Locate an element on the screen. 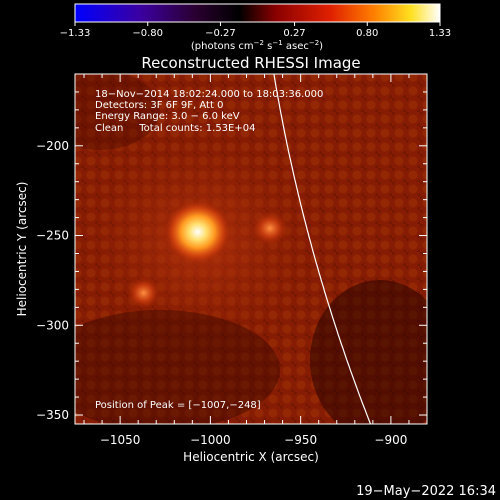 This screenshot has height=500, width=500. emission-sources is located at coordinates (207, 254).